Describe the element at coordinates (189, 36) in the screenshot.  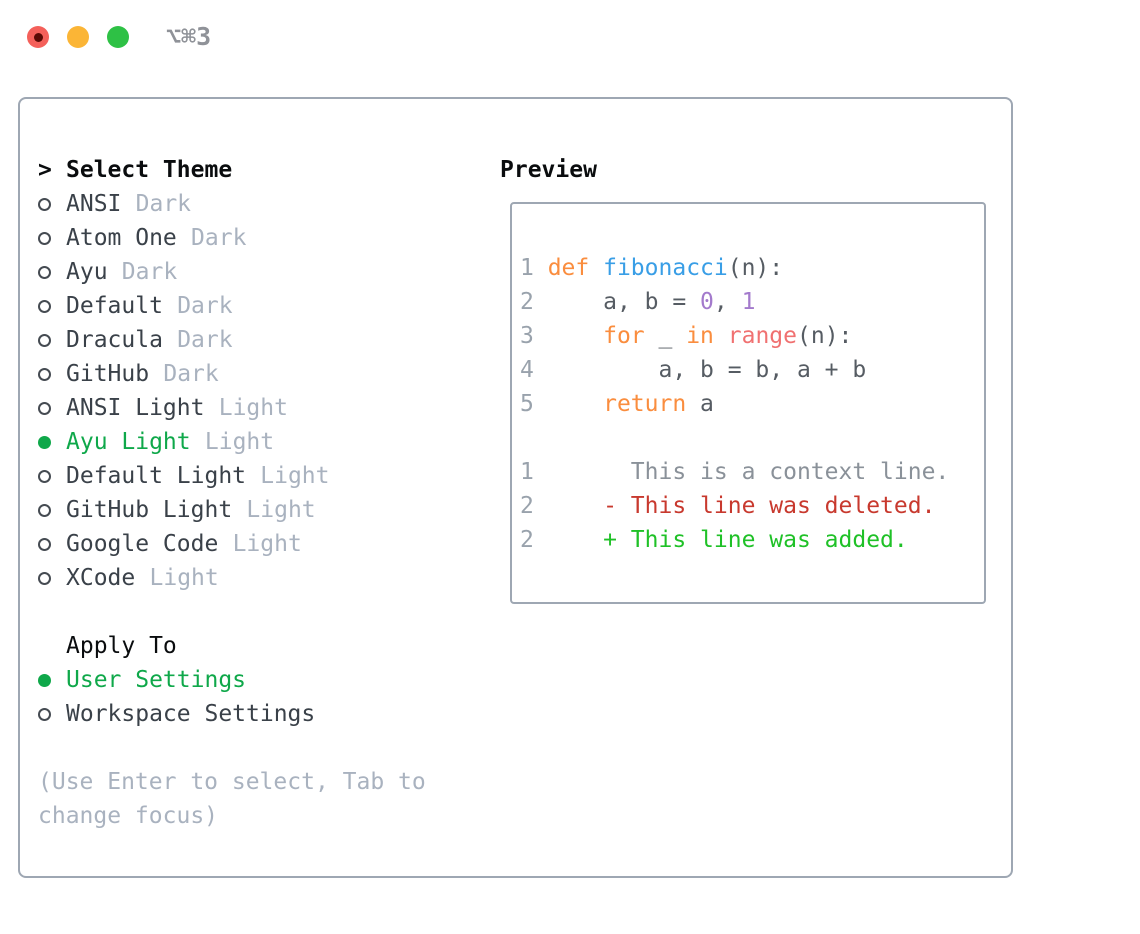
I see `window-title: ⌥⌘3` at that location.